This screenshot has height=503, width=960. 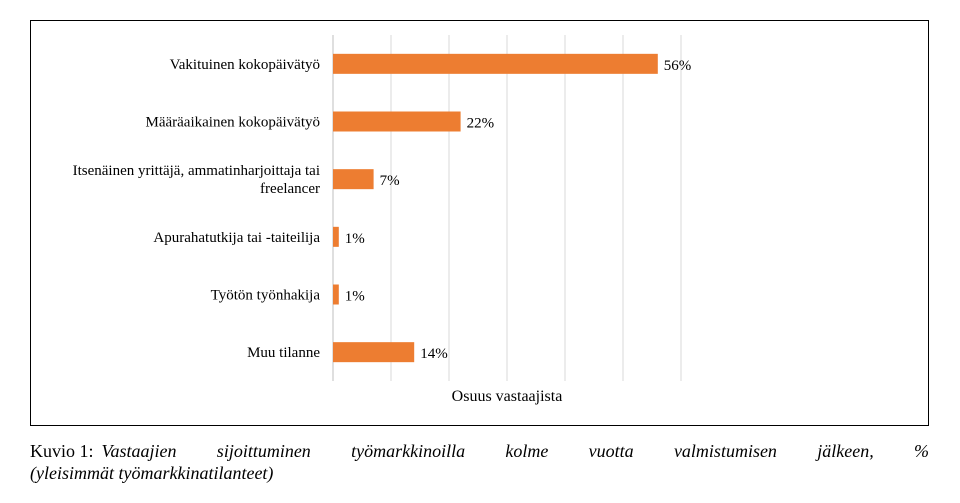 I want to click on caption-prefix: Kuvio 1:, so click(x=62, y=451).